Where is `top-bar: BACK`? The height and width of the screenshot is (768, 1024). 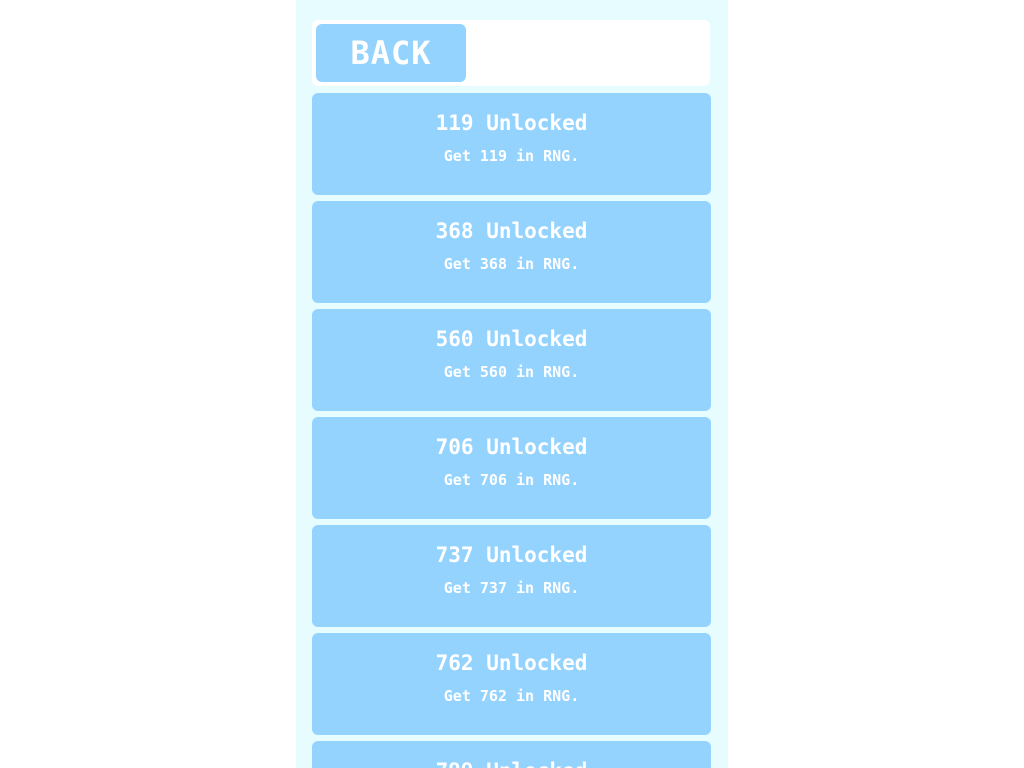 top-bar: BACK is located at coordinates (511, 53).